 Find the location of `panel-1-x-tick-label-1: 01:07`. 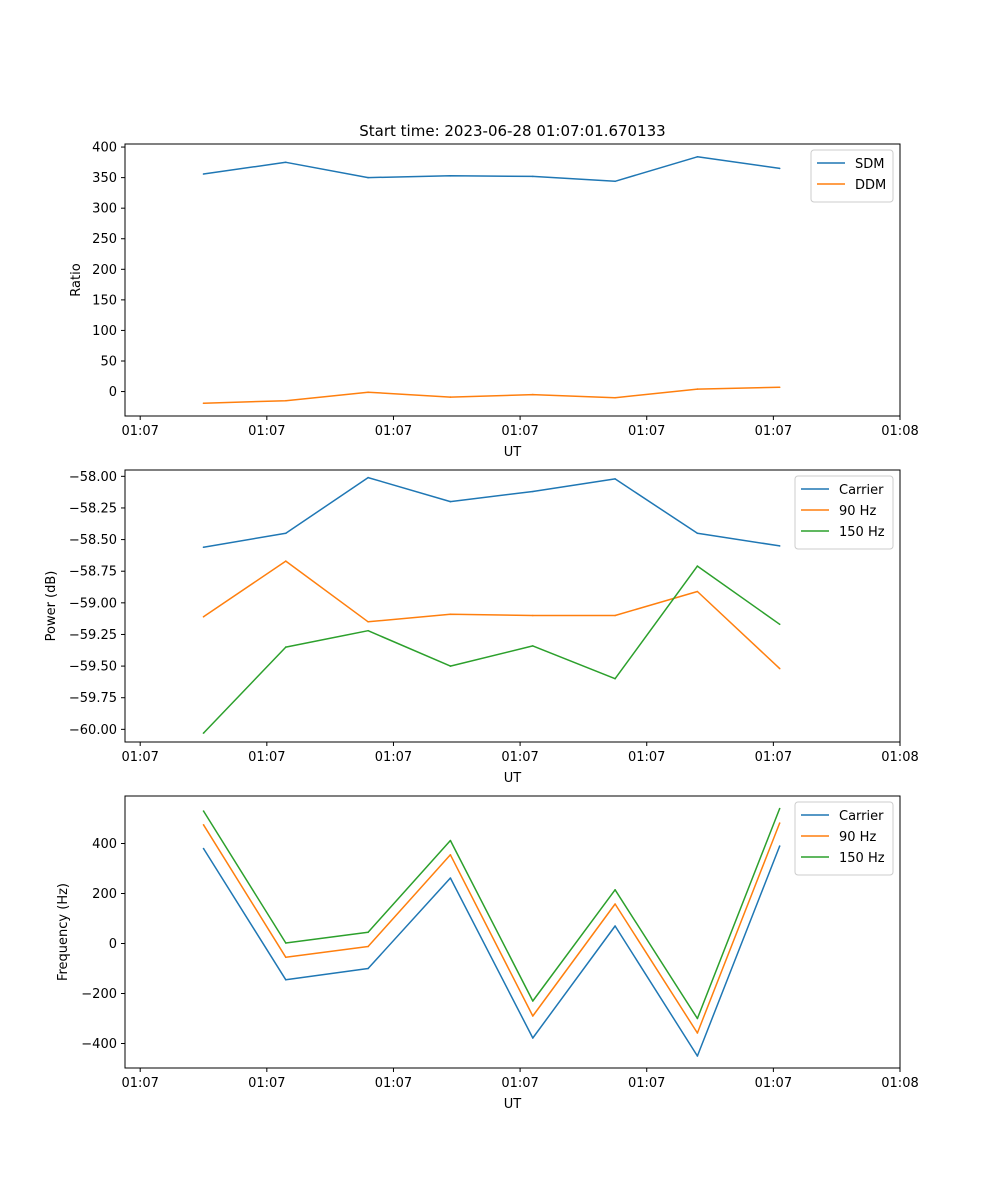

panel-1-x-tick-label-1: 01:07 is located at coordinates (139, 431).